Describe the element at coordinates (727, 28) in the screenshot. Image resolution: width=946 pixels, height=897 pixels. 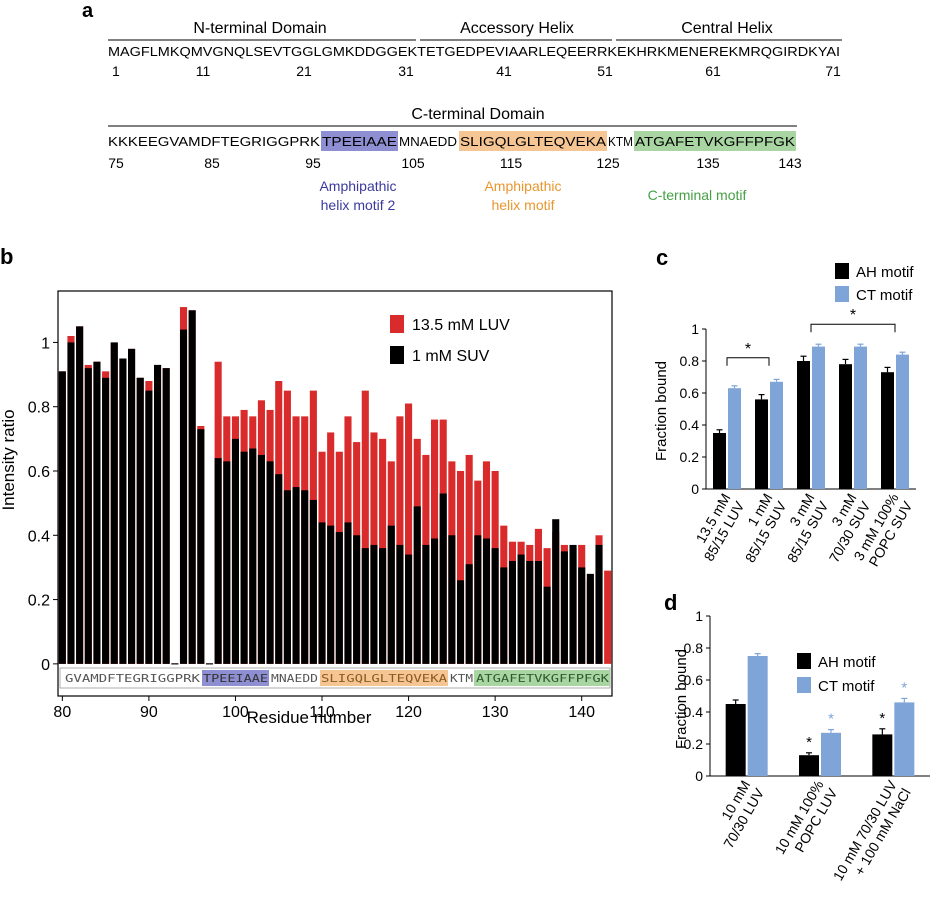
I see `domain-central-helix-label: Central Helix` at that location.